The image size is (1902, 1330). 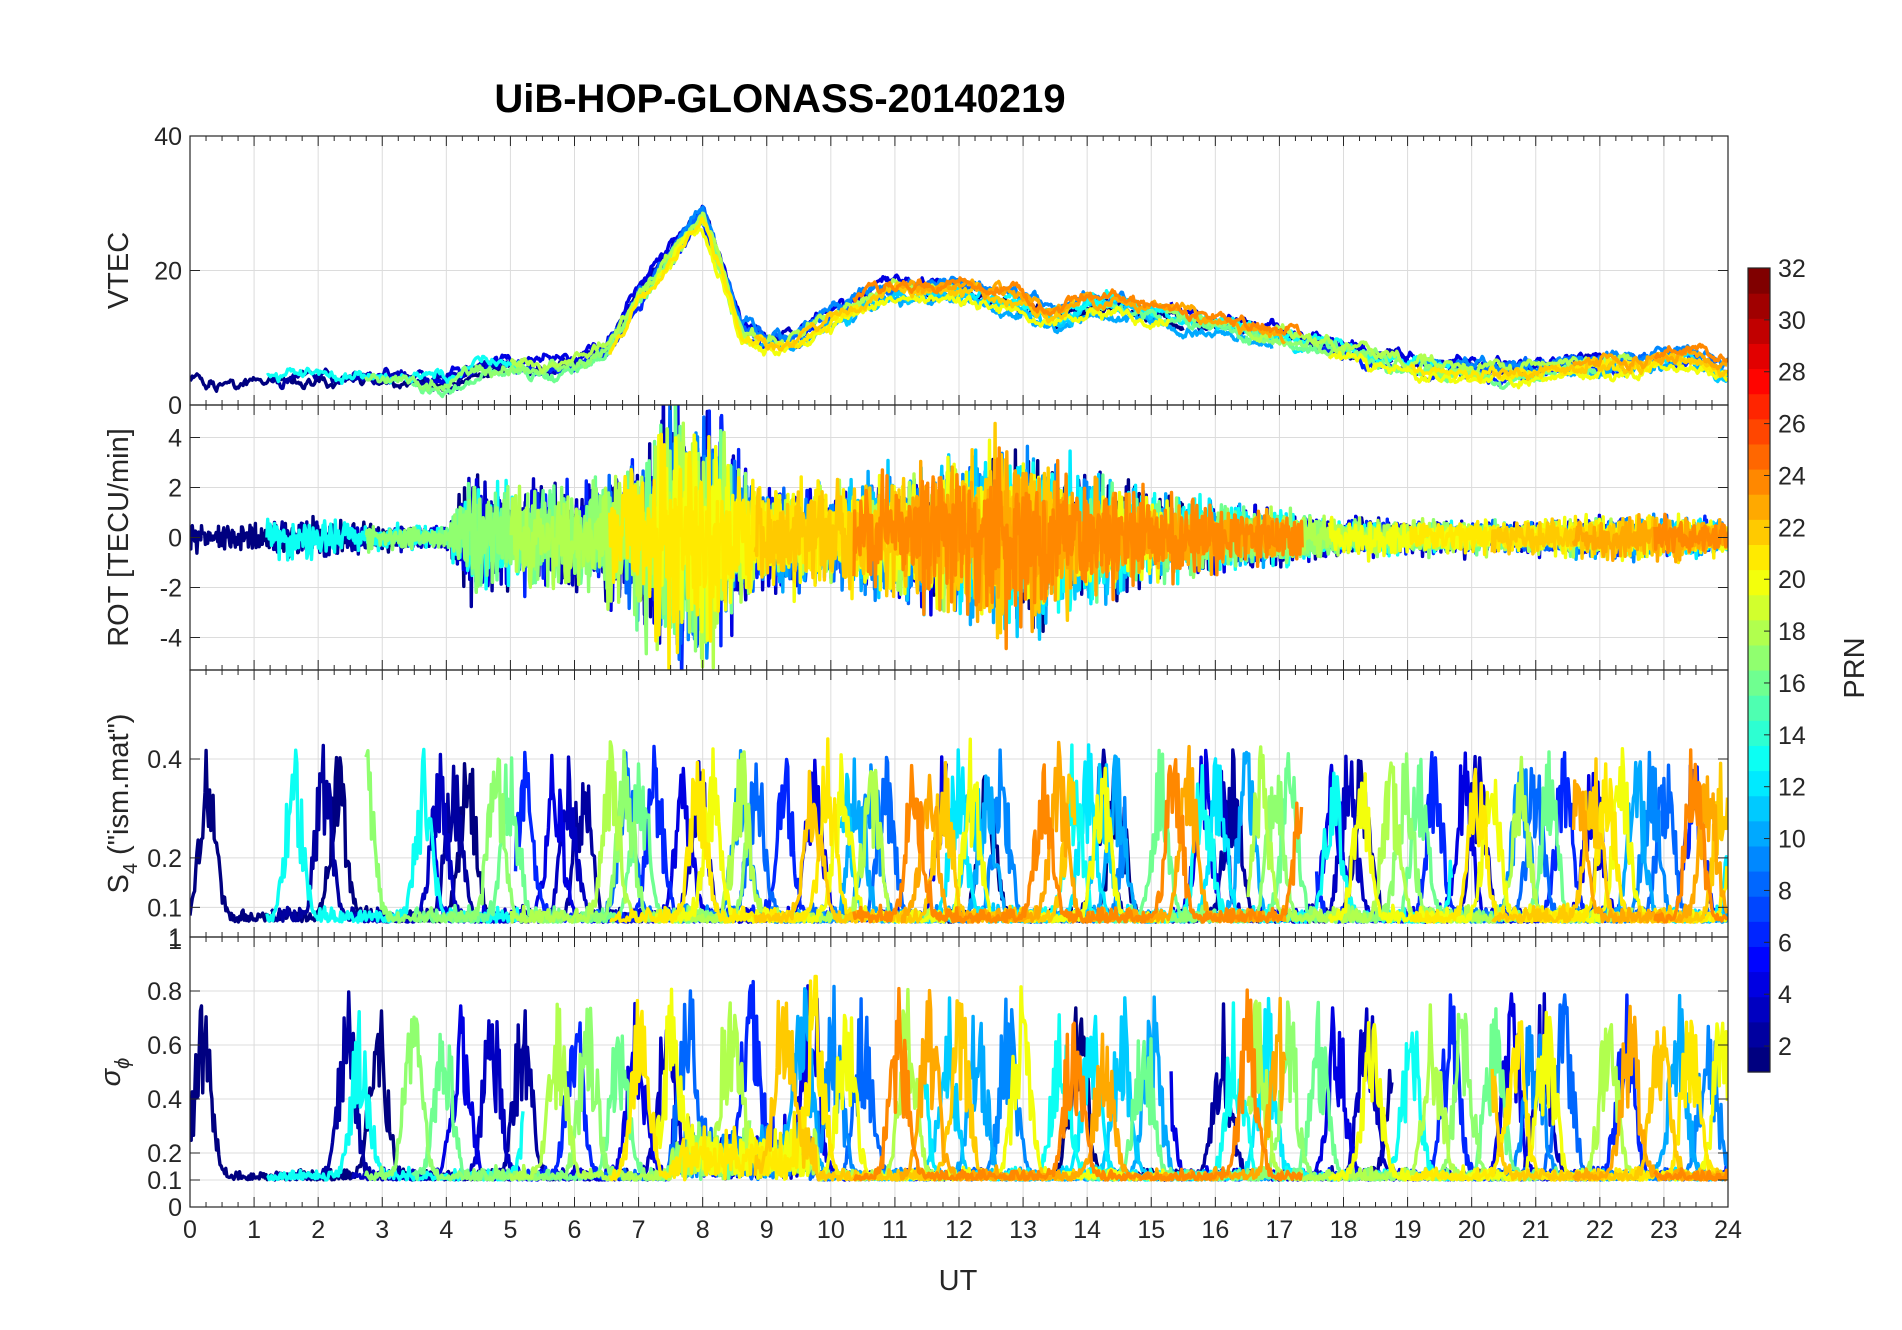 What do you see at coordinates (959, 1230) in the screenshot?
I see `x-tick-label: 12` at bounding box center [959, 1230].